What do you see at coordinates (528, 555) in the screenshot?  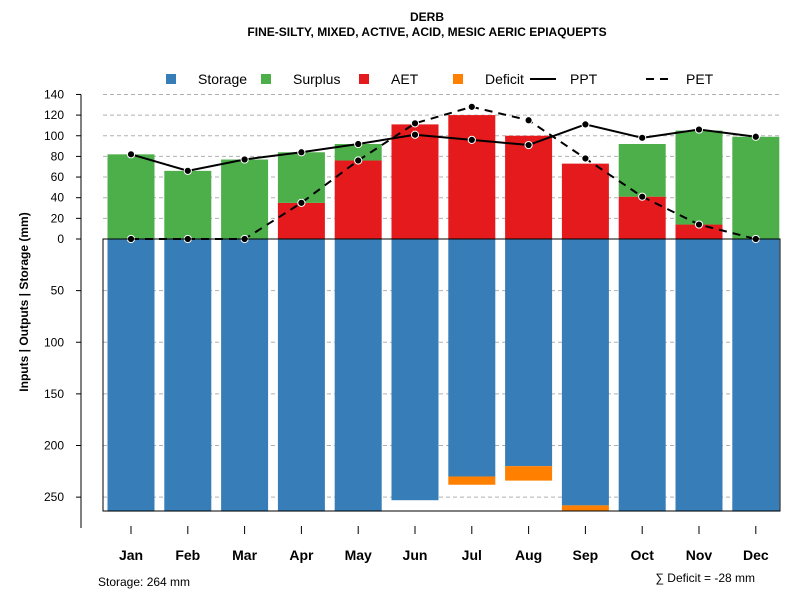 I see `month-label: Aug` at bounding box center [528, 555].